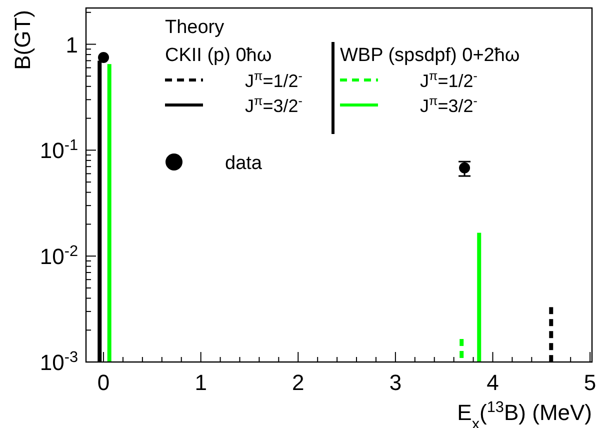 The image size is (604, 428). I want to click on y-axis-title: B(GT), so click(22, 40).